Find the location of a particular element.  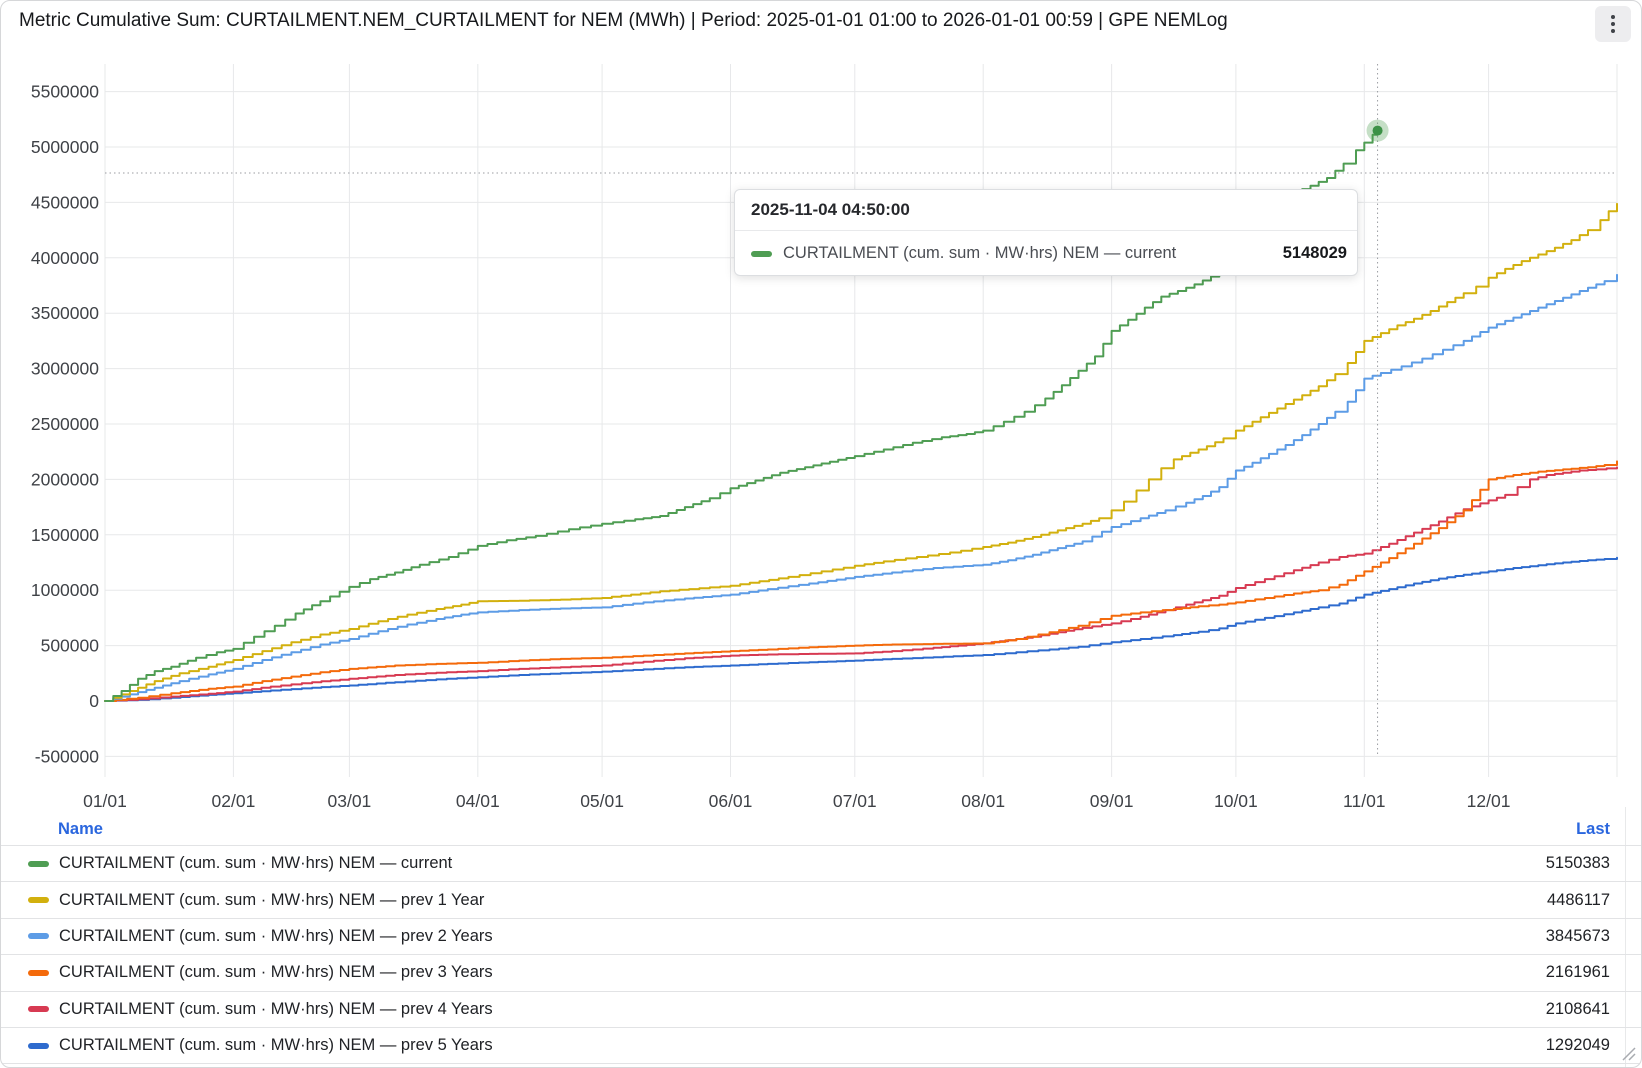

svg-text: 12/01 is located at coordinates (1489, 801).